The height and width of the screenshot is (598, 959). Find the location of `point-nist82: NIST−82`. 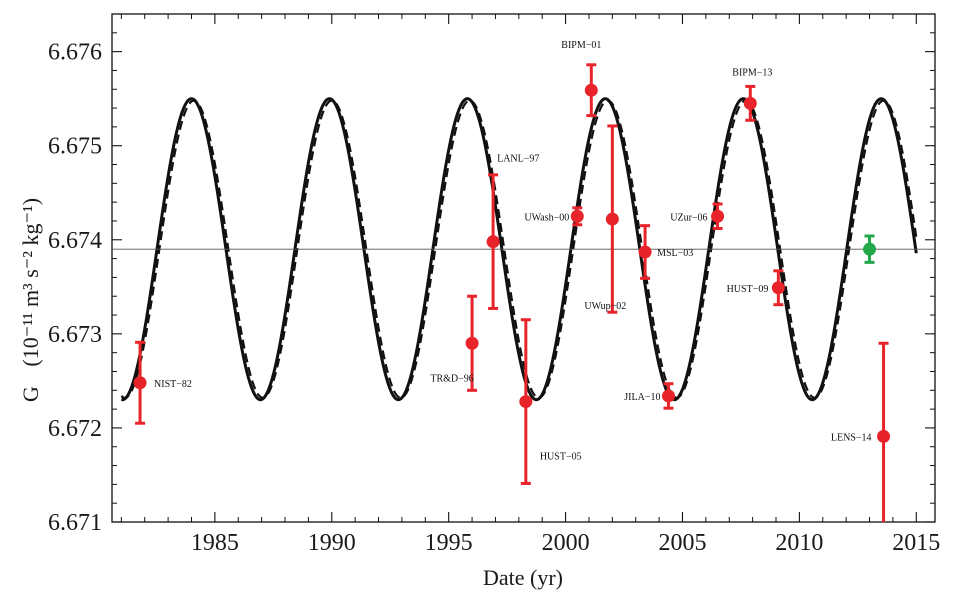

point-nist82: NIST−82 is located at coordinates (162, 382).